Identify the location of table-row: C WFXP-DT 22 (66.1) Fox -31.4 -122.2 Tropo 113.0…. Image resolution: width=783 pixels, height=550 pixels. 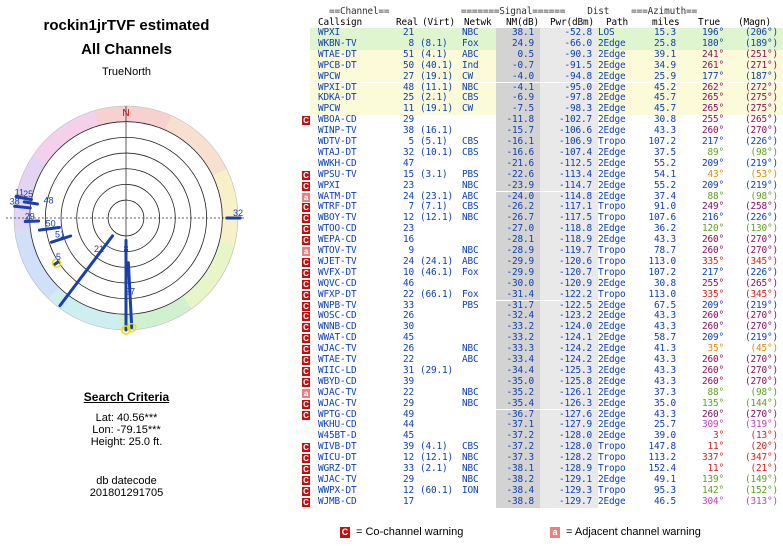
(542, 294).